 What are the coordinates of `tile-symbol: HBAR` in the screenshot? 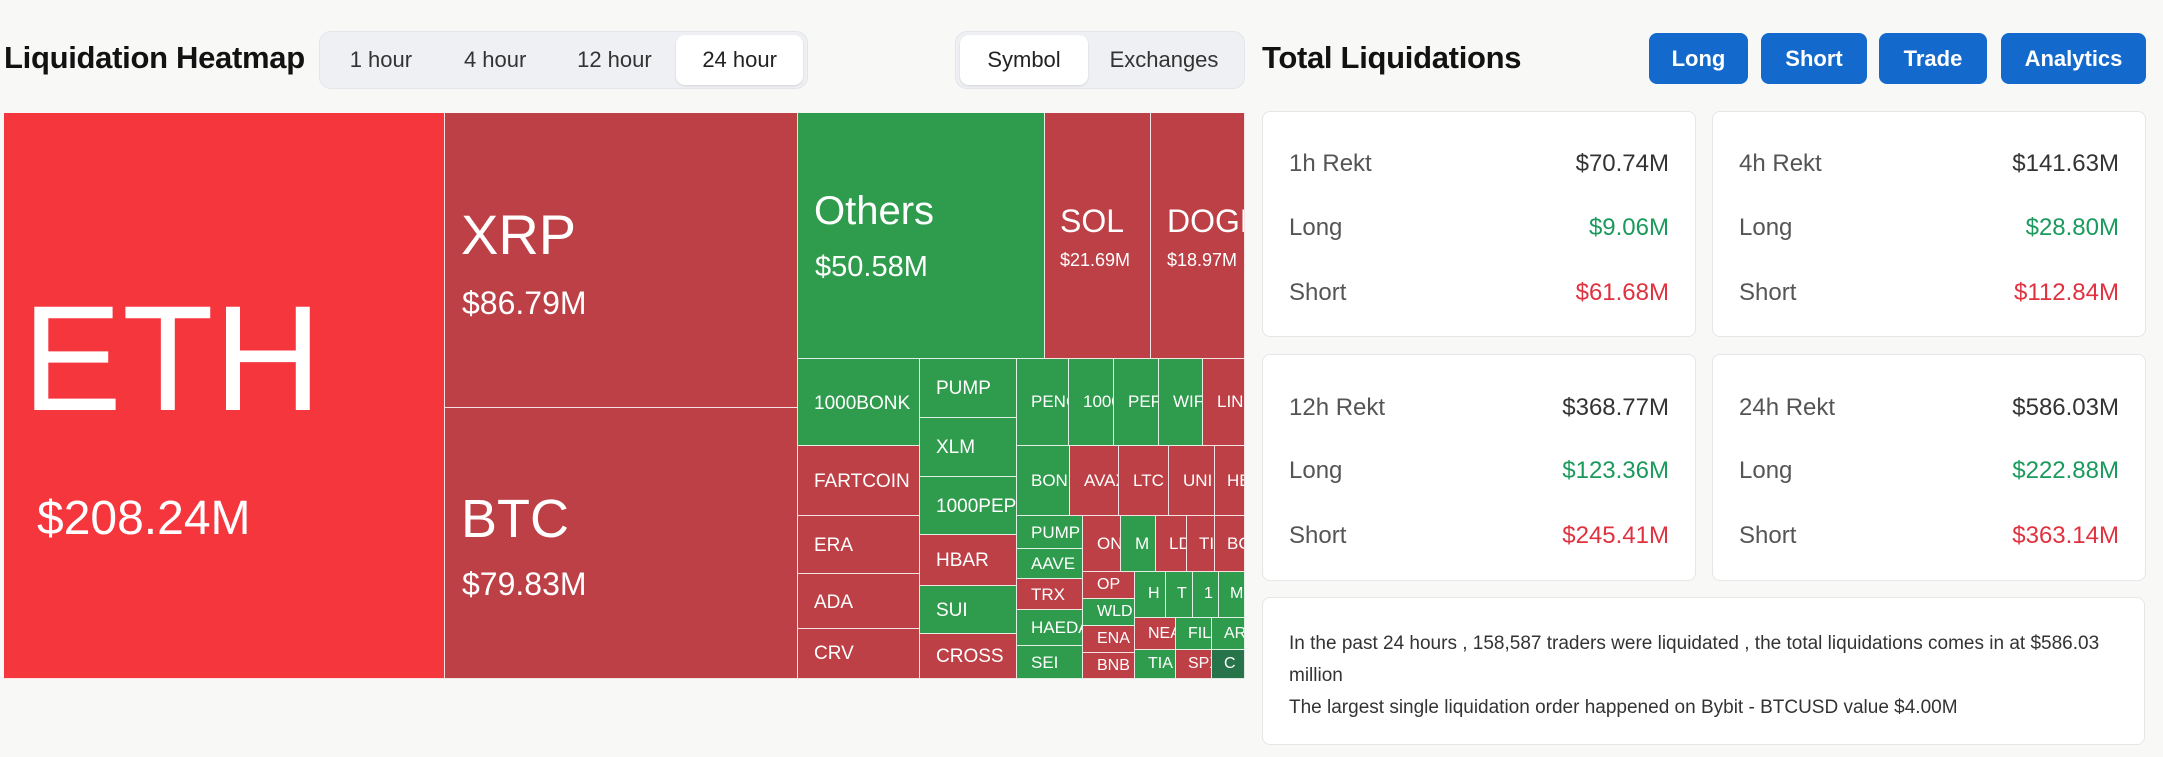 It's located at (1235, 480).